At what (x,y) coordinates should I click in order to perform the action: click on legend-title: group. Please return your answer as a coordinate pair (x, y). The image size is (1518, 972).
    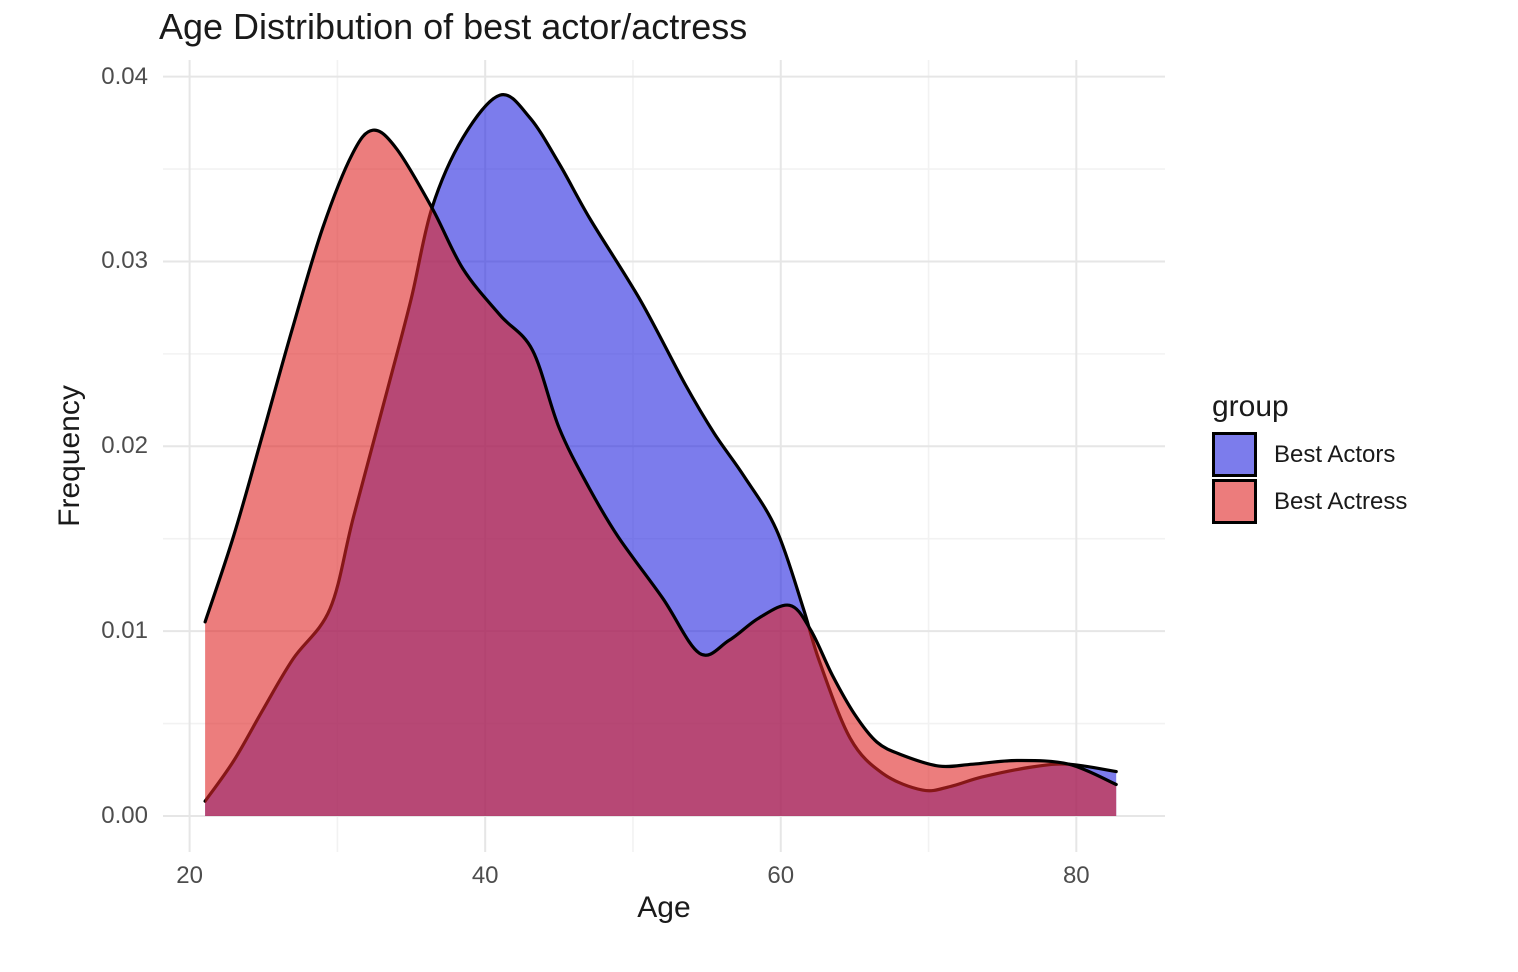
    Looking at the image, I should click on (1250, 406).